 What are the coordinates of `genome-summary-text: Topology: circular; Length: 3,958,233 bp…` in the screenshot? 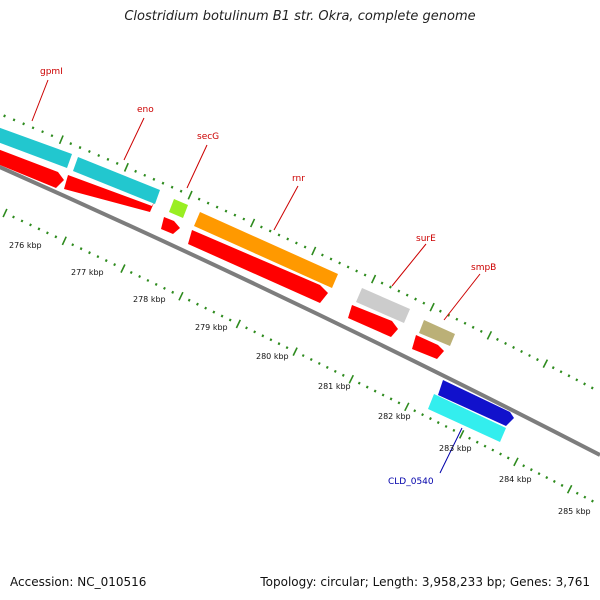 It's located at (425, 582).